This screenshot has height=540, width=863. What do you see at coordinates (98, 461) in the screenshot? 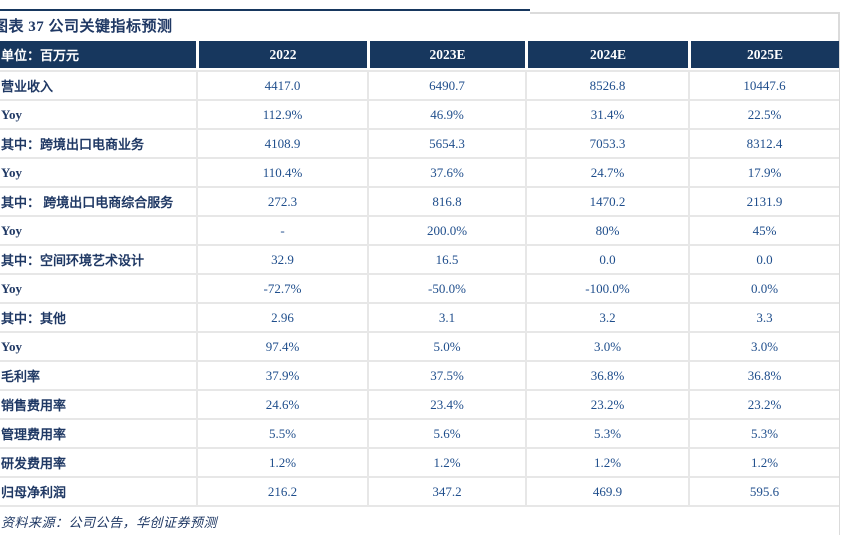
I see `row-label: 研发费用率` at bounding box center [98, 461].